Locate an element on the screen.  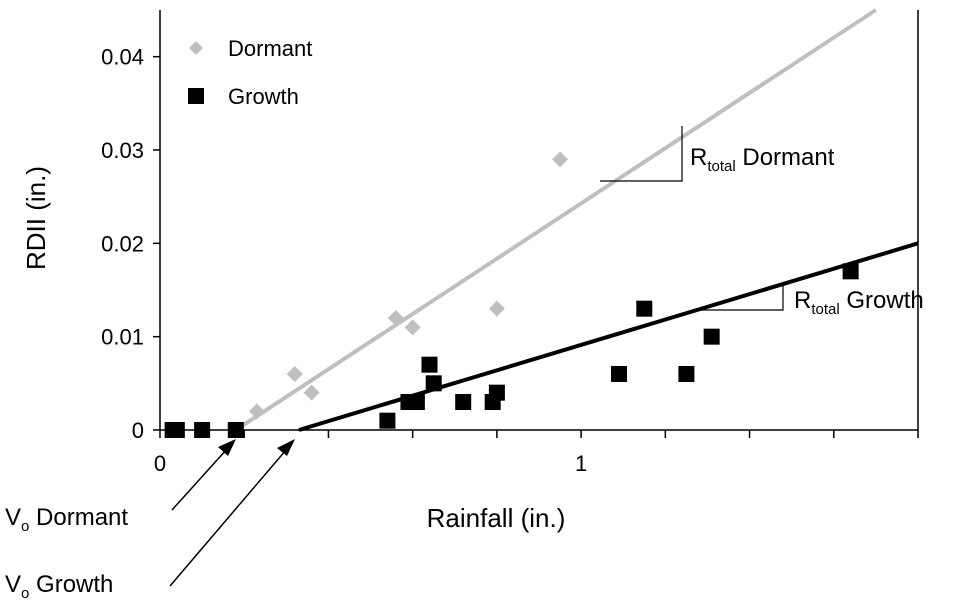
vo-growth-label: Vo Growth is located at coordinates (59, 586).